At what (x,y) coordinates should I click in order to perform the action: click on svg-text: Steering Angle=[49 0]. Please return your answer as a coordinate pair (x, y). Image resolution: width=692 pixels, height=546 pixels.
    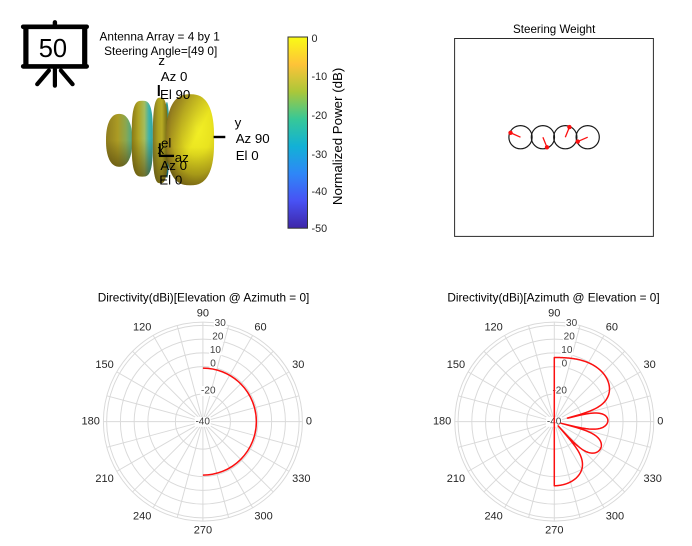
    Looking at the image, I should click on (160, 51).